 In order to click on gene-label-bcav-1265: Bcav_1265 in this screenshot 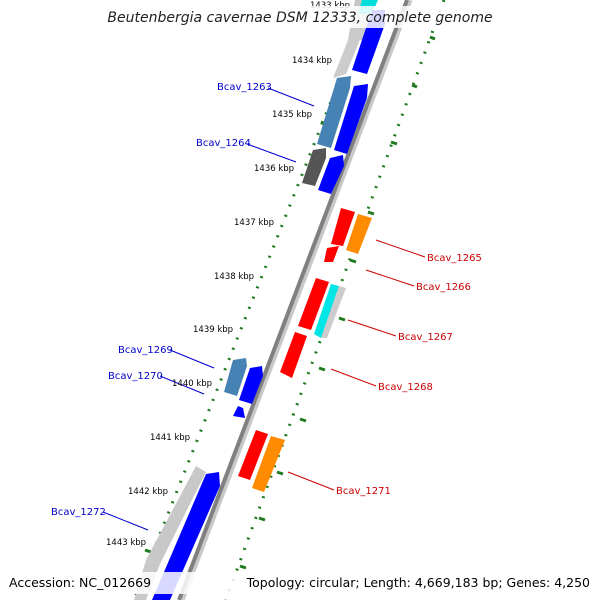, I will do `click(454, 258)`.